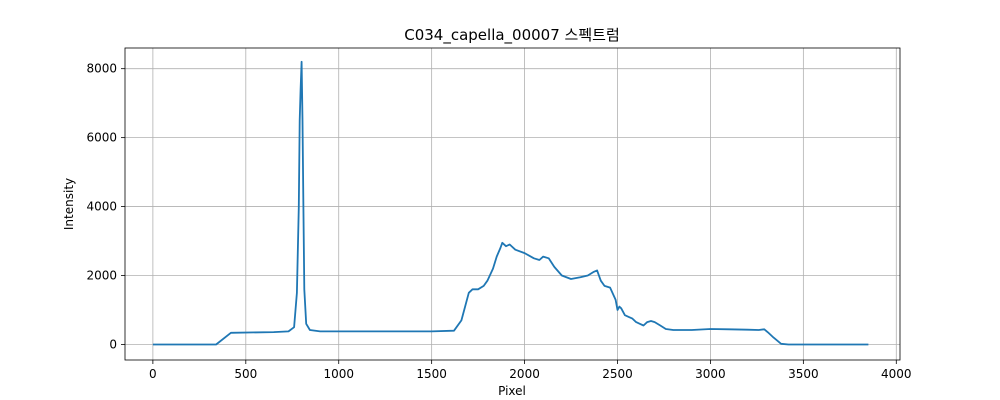  I want to click on x-tick-label: 500, so click(245, 374).